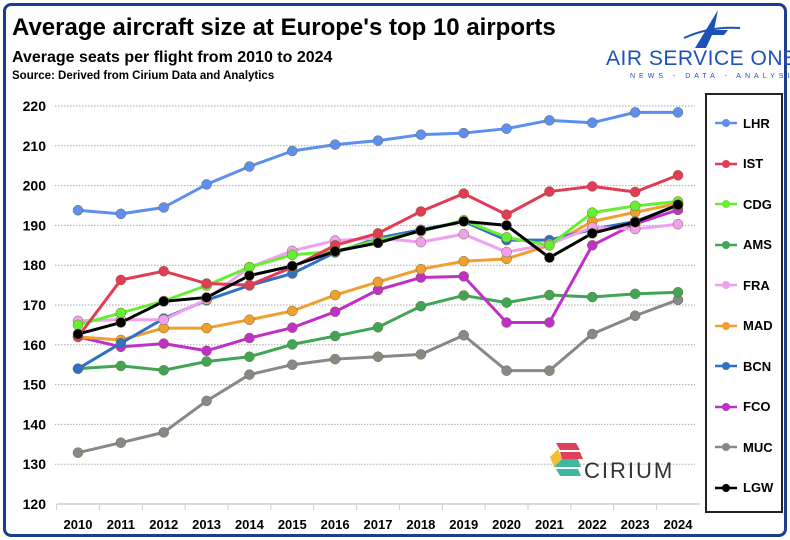 The image size is (790, 540). I want to click on point-muc-2011, so click(121, 442).